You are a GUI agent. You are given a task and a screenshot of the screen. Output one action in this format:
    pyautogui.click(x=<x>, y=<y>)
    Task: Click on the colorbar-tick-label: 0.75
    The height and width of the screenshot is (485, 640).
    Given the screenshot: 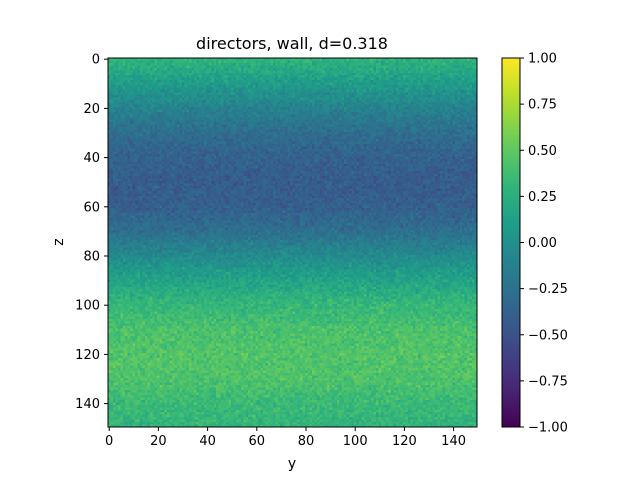 What is the action you would take?
    pyautogui.click(x=542, y=105)
    